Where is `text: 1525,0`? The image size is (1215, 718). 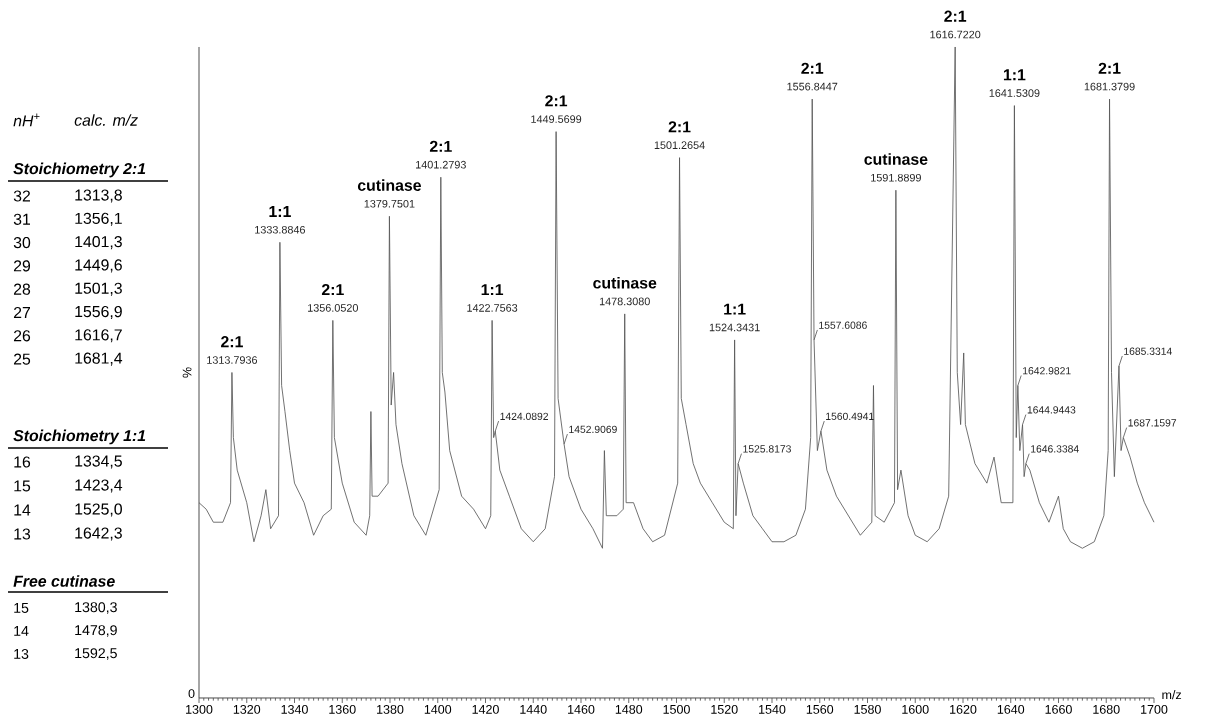 text: 1525,0 is located at coordinates (98, 510).